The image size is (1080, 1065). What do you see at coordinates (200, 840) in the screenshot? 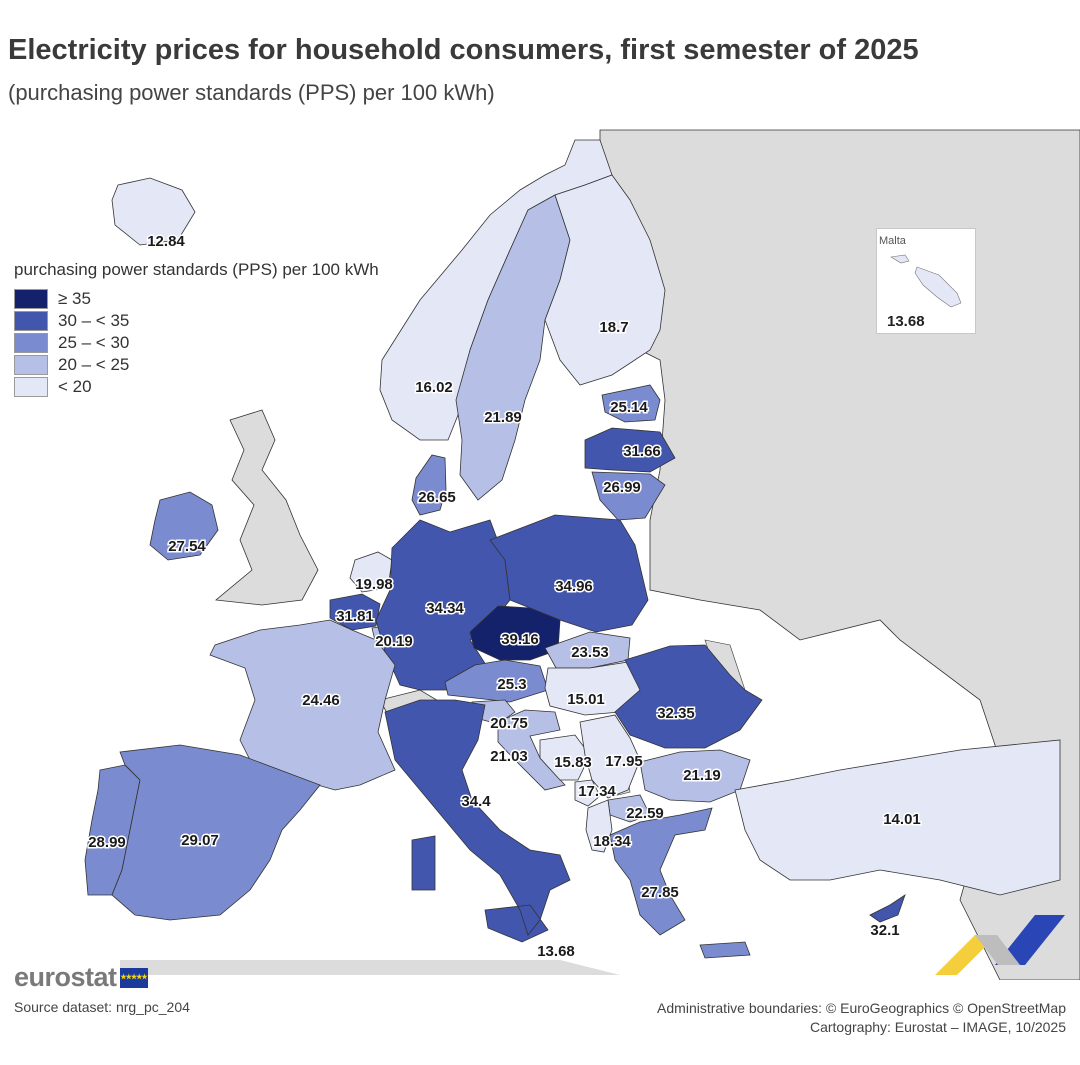
I see `value-label-spain: 29.07` at bounding box center [200, 840].